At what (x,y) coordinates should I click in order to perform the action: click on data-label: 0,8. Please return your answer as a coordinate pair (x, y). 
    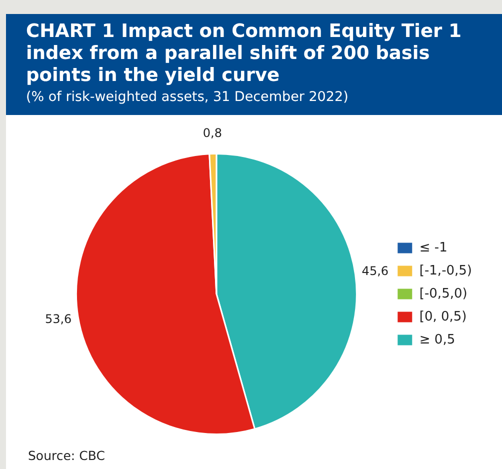
    Looking at the image, I should click on (212, 133).